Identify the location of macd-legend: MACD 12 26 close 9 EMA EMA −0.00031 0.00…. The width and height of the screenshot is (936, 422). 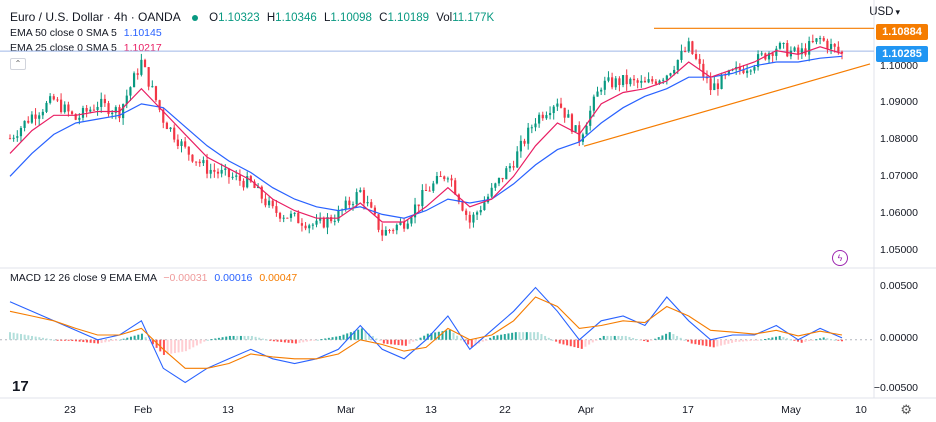
(153, 278).